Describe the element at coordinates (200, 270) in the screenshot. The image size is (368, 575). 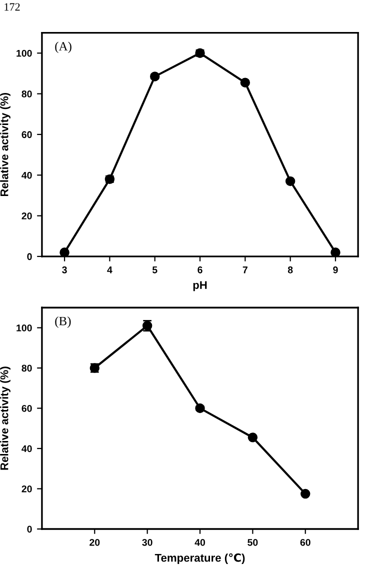
I see `x-tick-label: 6` at that location.